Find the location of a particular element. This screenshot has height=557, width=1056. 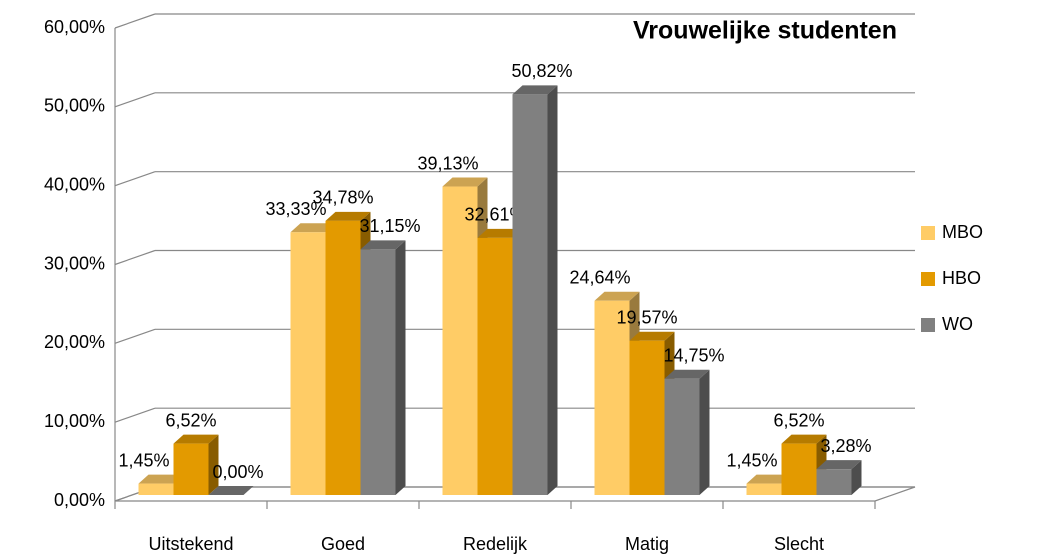

x-tick-label: Matig is located at coordinates (647, 544).